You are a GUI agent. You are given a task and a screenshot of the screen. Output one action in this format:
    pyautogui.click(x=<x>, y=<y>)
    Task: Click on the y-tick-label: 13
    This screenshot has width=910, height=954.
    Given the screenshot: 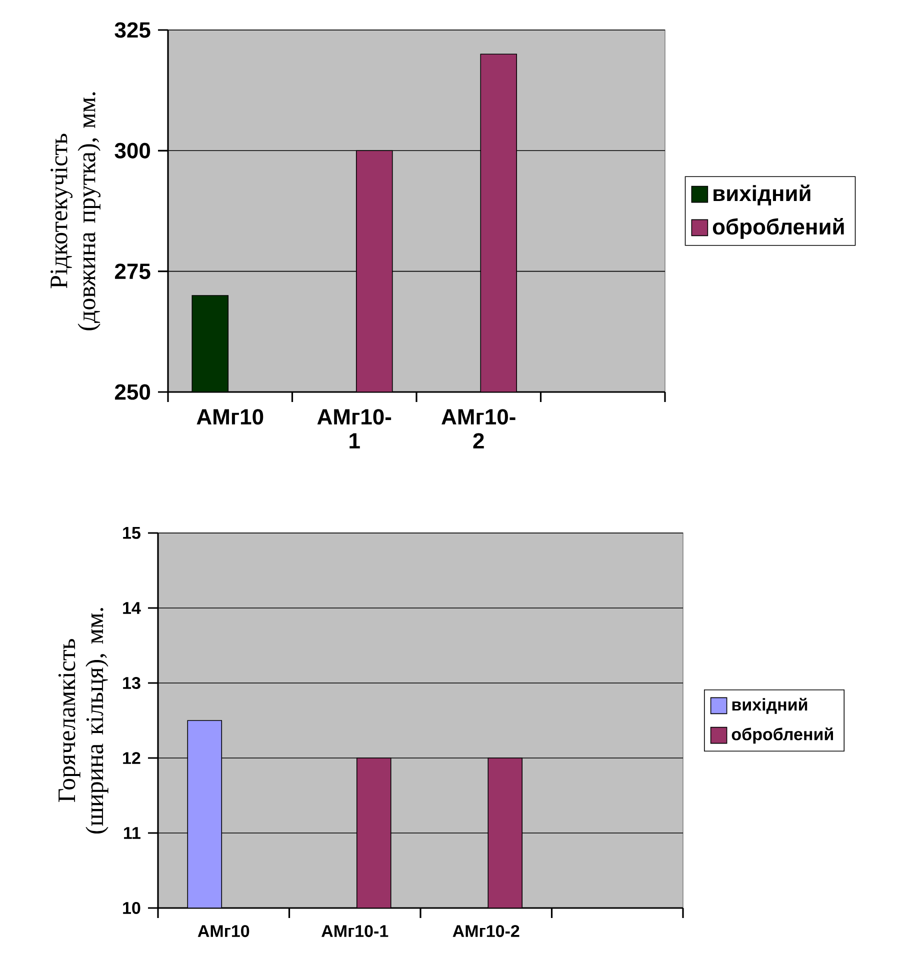 What is the action you would take?
    pyautogui.click(x=131, y=683)
    